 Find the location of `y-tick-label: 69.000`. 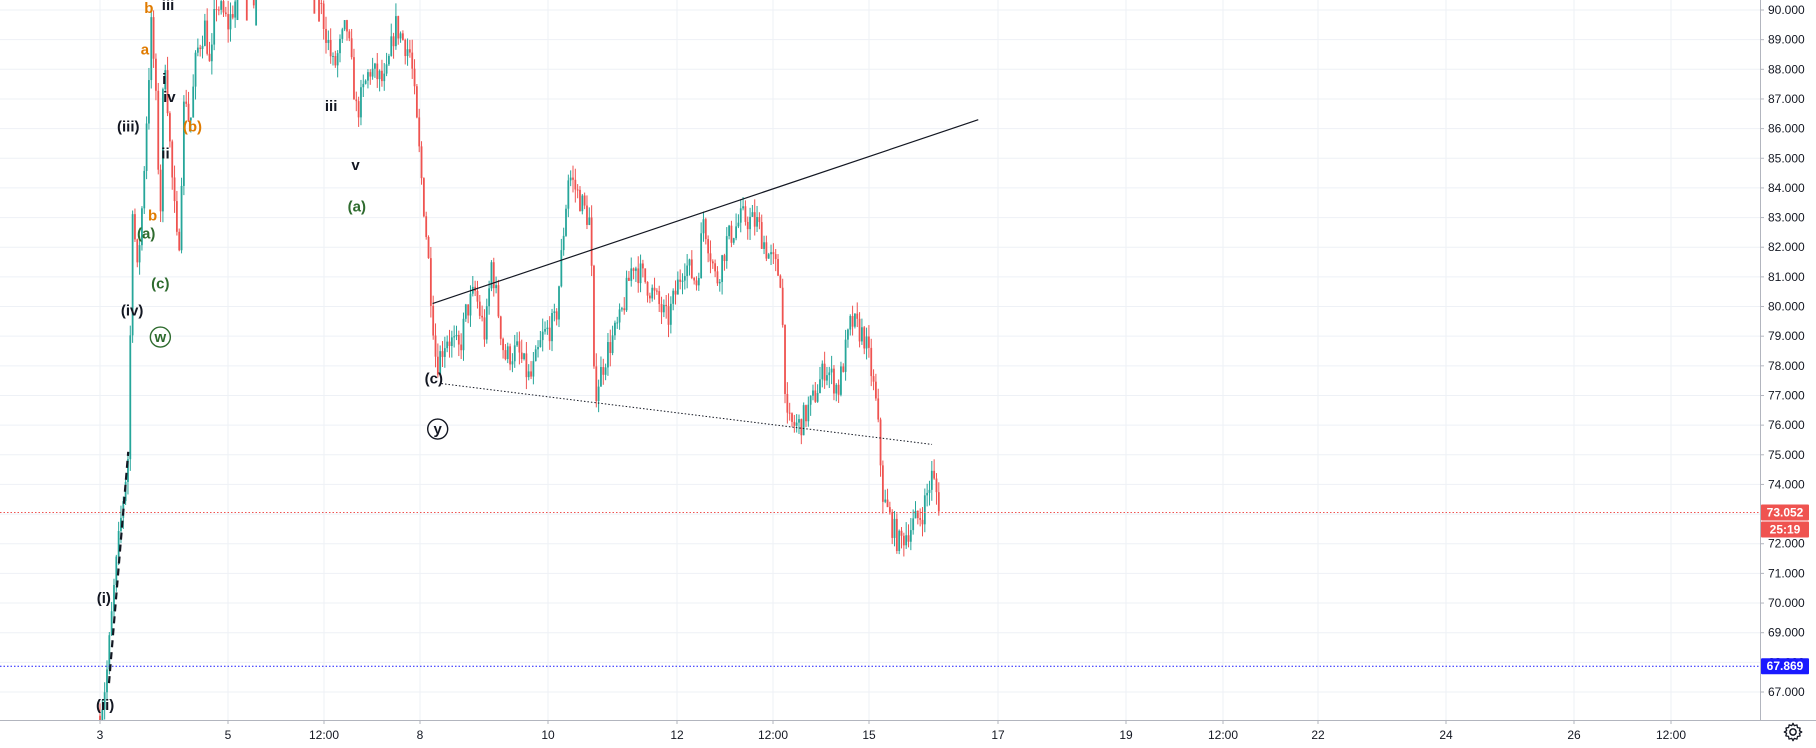

y-tick-label: 69.000 is located at coordinates (1786, 633).